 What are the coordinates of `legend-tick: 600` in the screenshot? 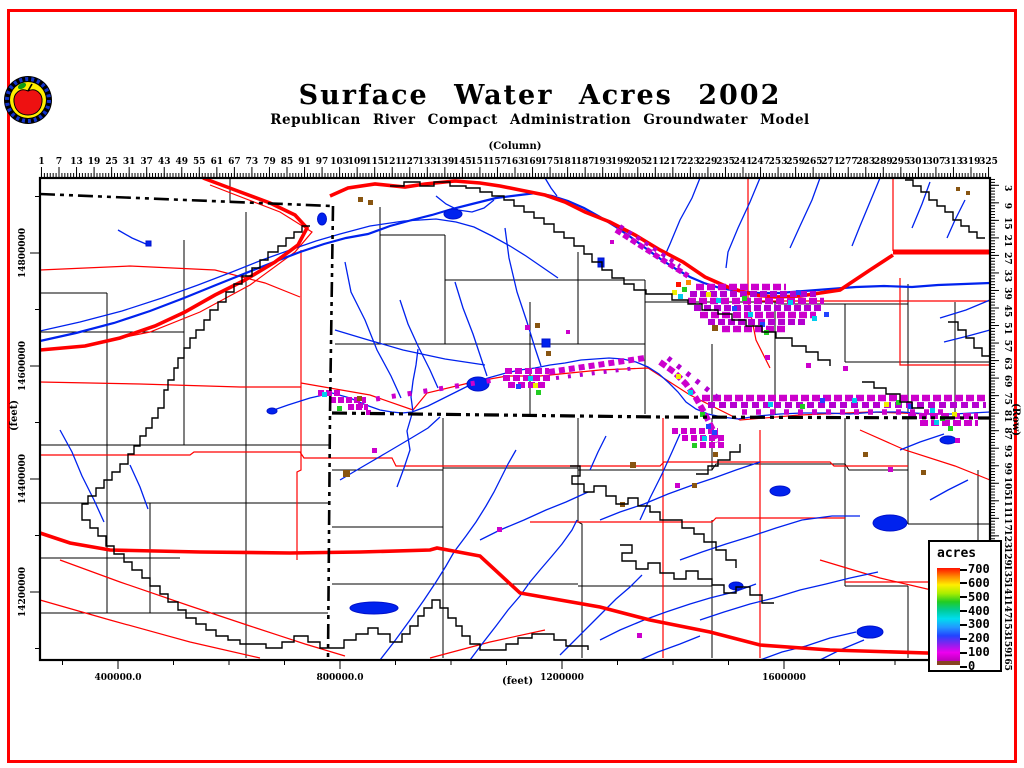 It's located at (975, 583).